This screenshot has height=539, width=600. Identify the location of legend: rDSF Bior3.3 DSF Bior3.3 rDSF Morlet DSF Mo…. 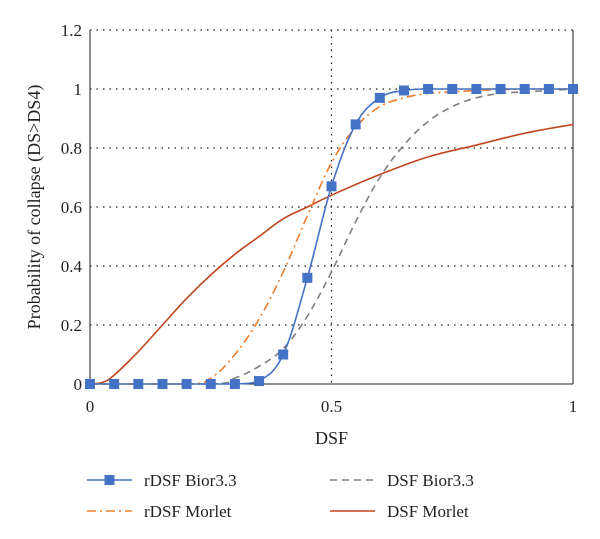
(280, 496).